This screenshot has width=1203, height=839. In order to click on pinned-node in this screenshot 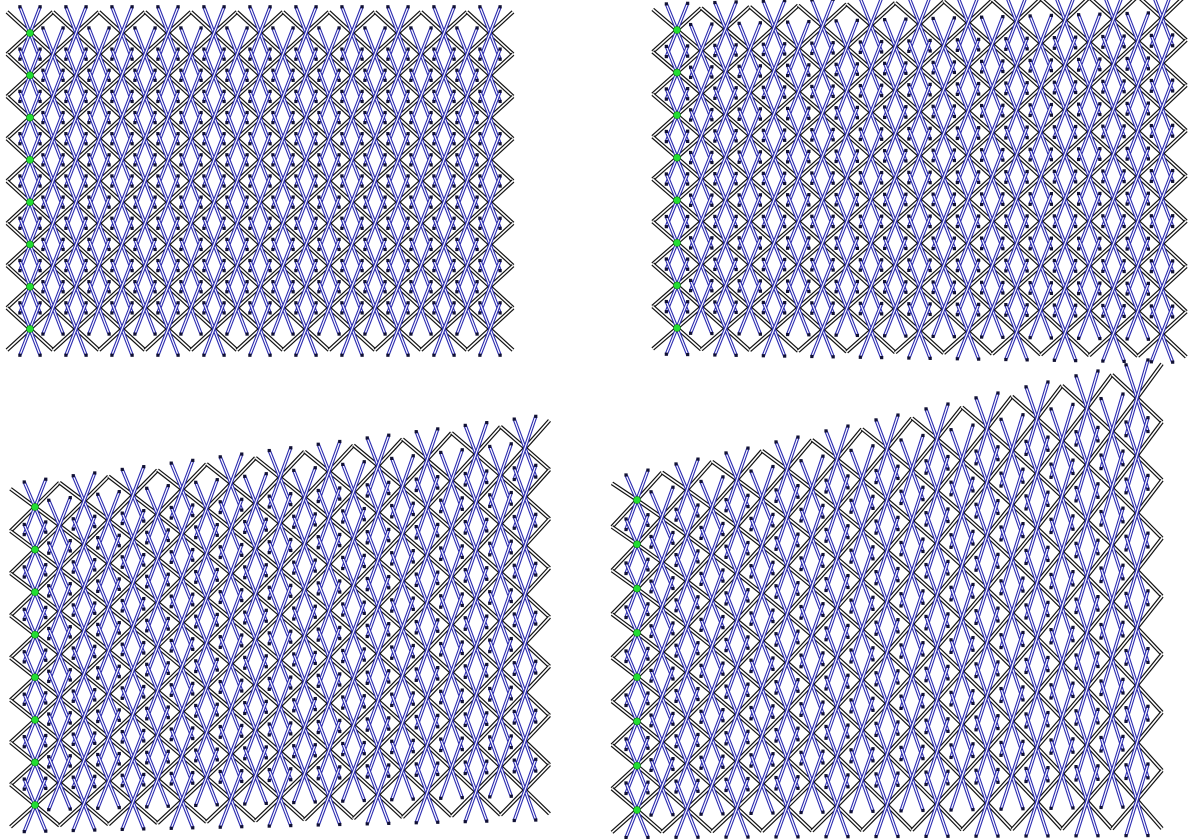, I will do `click(677, 157)`.